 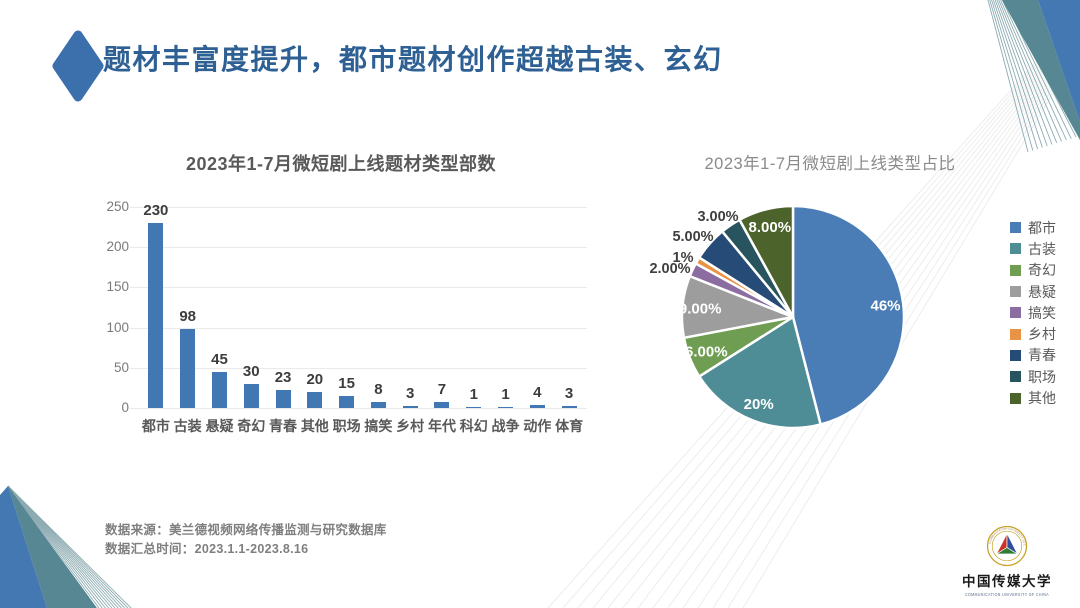 I want to click on pie-slice-label: 5.00%, so click(x=692, y=237).